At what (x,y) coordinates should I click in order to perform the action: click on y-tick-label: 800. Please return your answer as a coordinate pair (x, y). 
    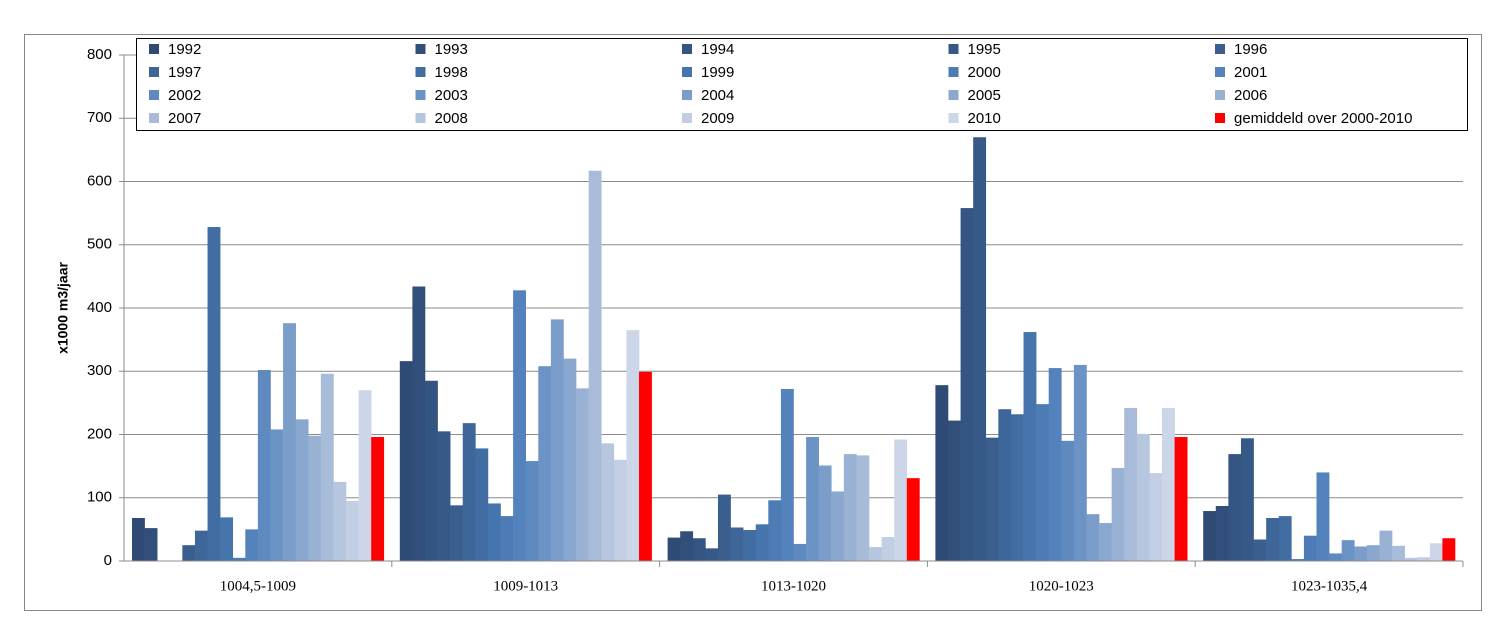
    Looking at the image, I should click on (99, 54).